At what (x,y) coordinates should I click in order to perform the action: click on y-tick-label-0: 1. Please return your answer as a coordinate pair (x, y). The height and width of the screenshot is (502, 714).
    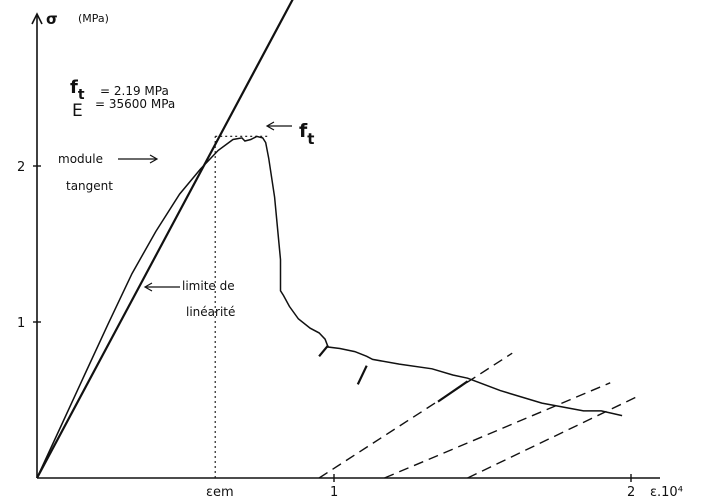
    Looking at the image, I should click on (21, 323).